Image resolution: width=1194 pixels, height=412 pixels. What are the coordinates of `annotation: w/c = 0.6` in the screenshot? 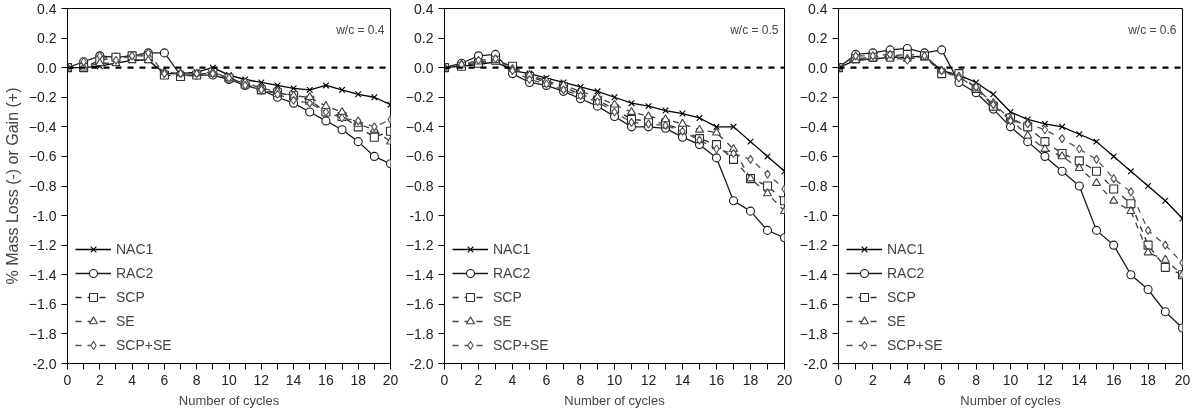 It's located at (1152, 29).